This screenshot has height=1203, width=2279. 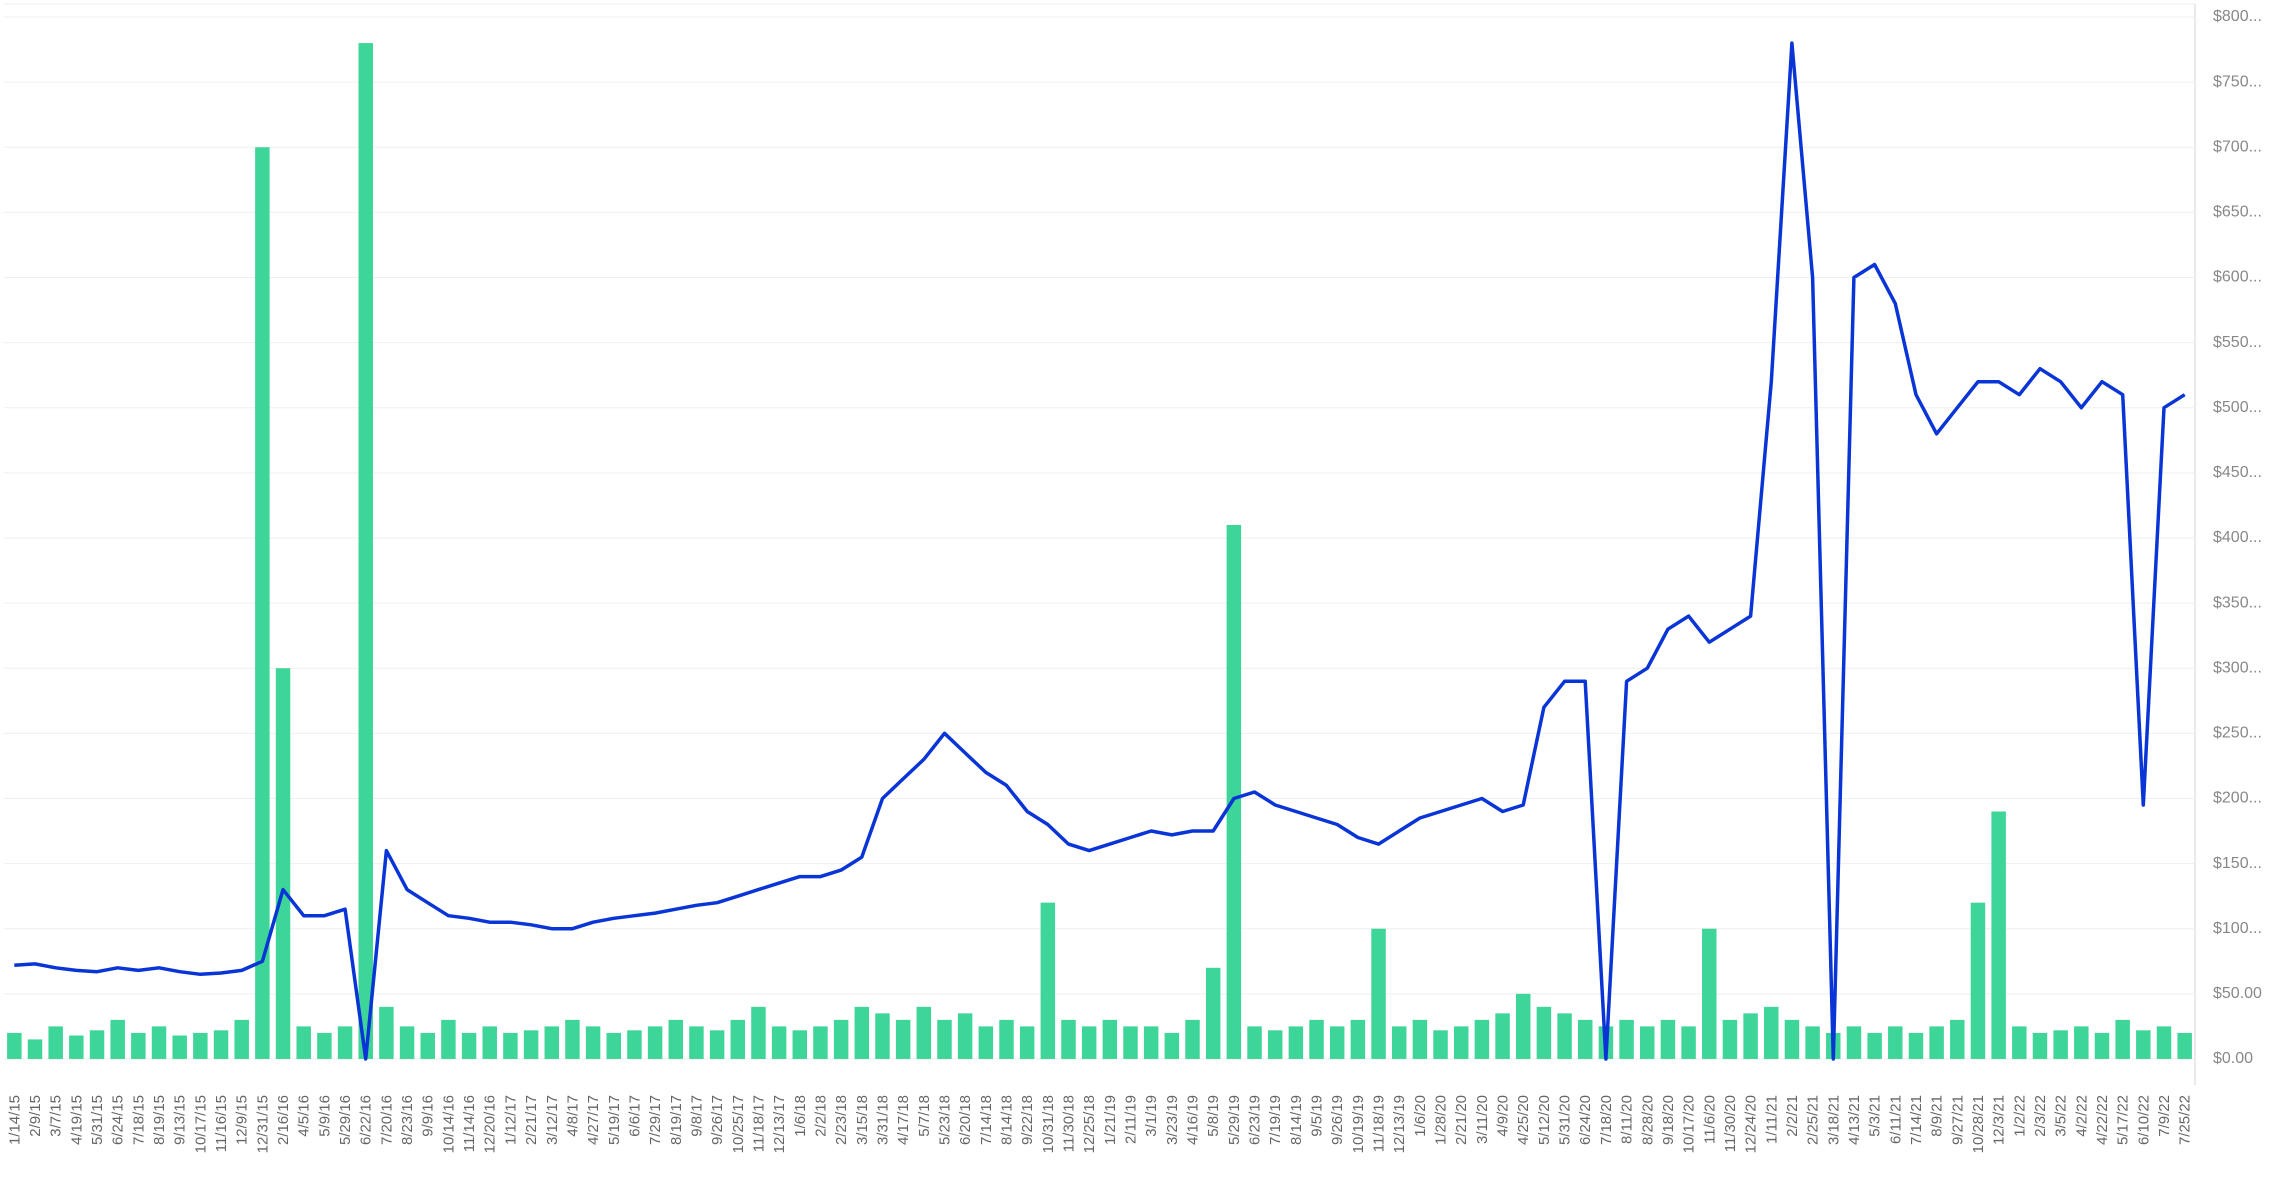 What do you see at coordinates (1337, 1120) in the screenshot?
I see `x-tick-label: 9/26/19` at bounding box center [1337, 1120].